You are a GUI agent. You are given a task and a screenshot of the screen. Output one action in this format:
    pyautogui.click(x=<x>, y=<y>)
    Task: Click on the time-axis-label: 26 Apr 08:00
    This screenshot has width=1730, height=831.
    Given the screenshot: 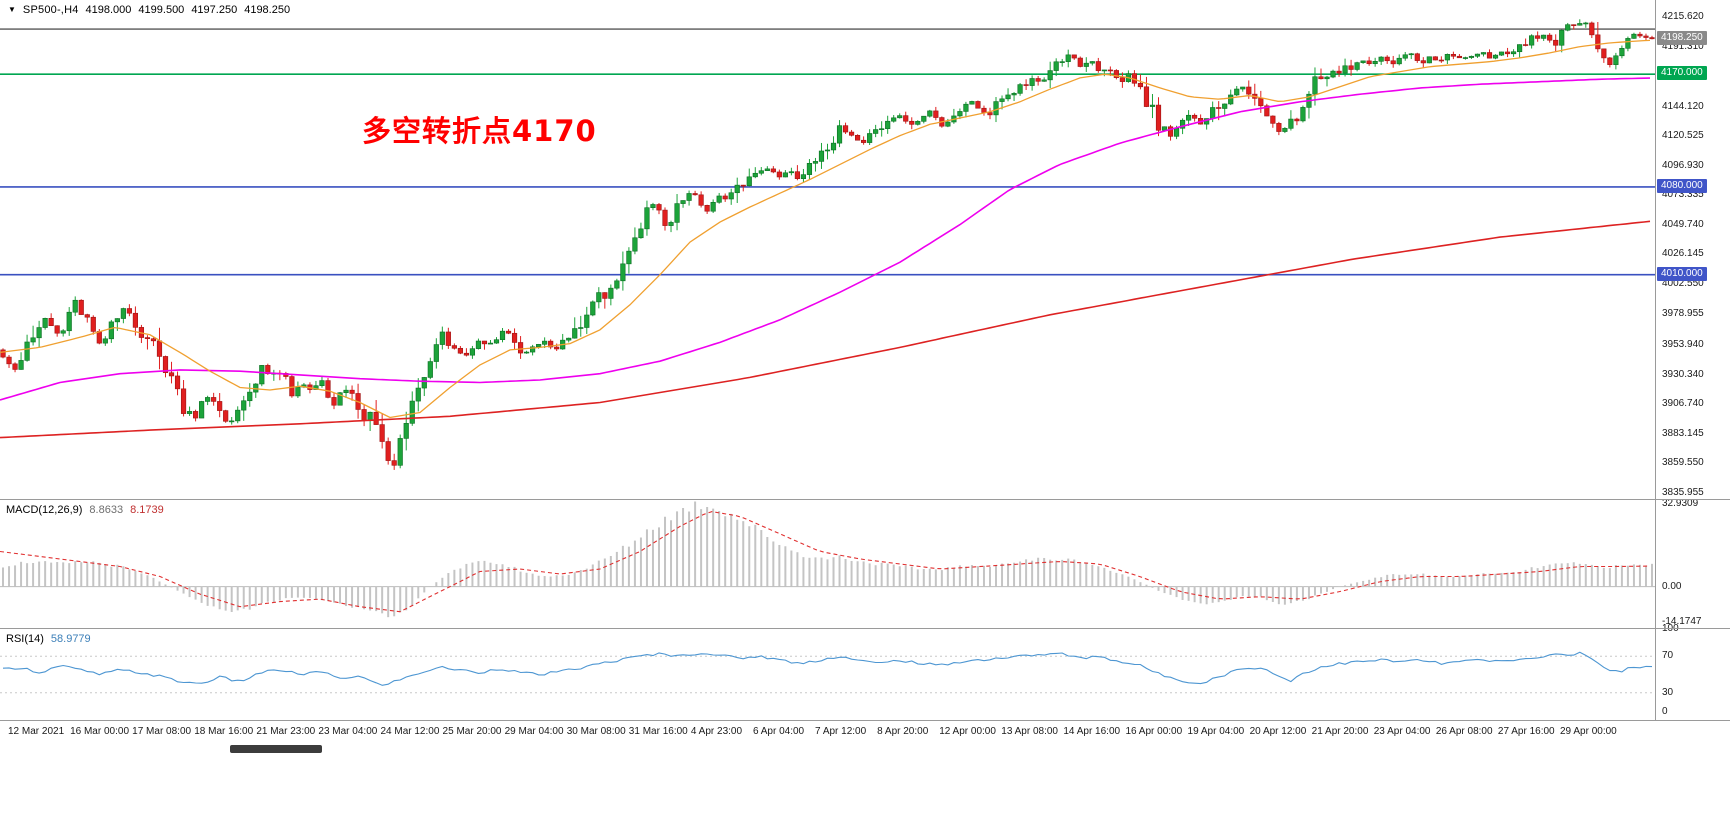 What is the action you would take?
    pyautogui.click(x=1464, y=731)
    